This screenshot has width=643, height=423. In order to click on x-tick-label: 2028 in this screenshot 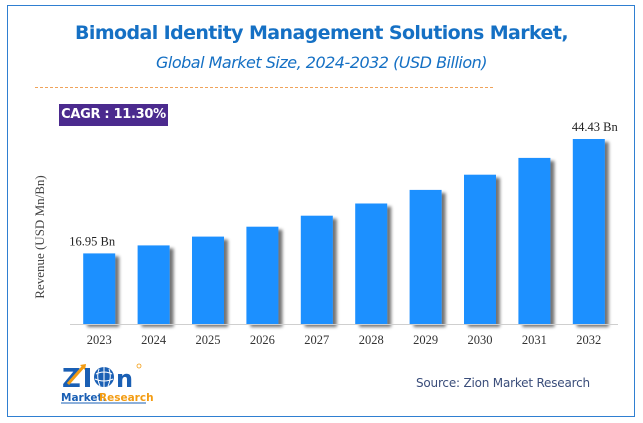, I will do `click(371, 340)`.